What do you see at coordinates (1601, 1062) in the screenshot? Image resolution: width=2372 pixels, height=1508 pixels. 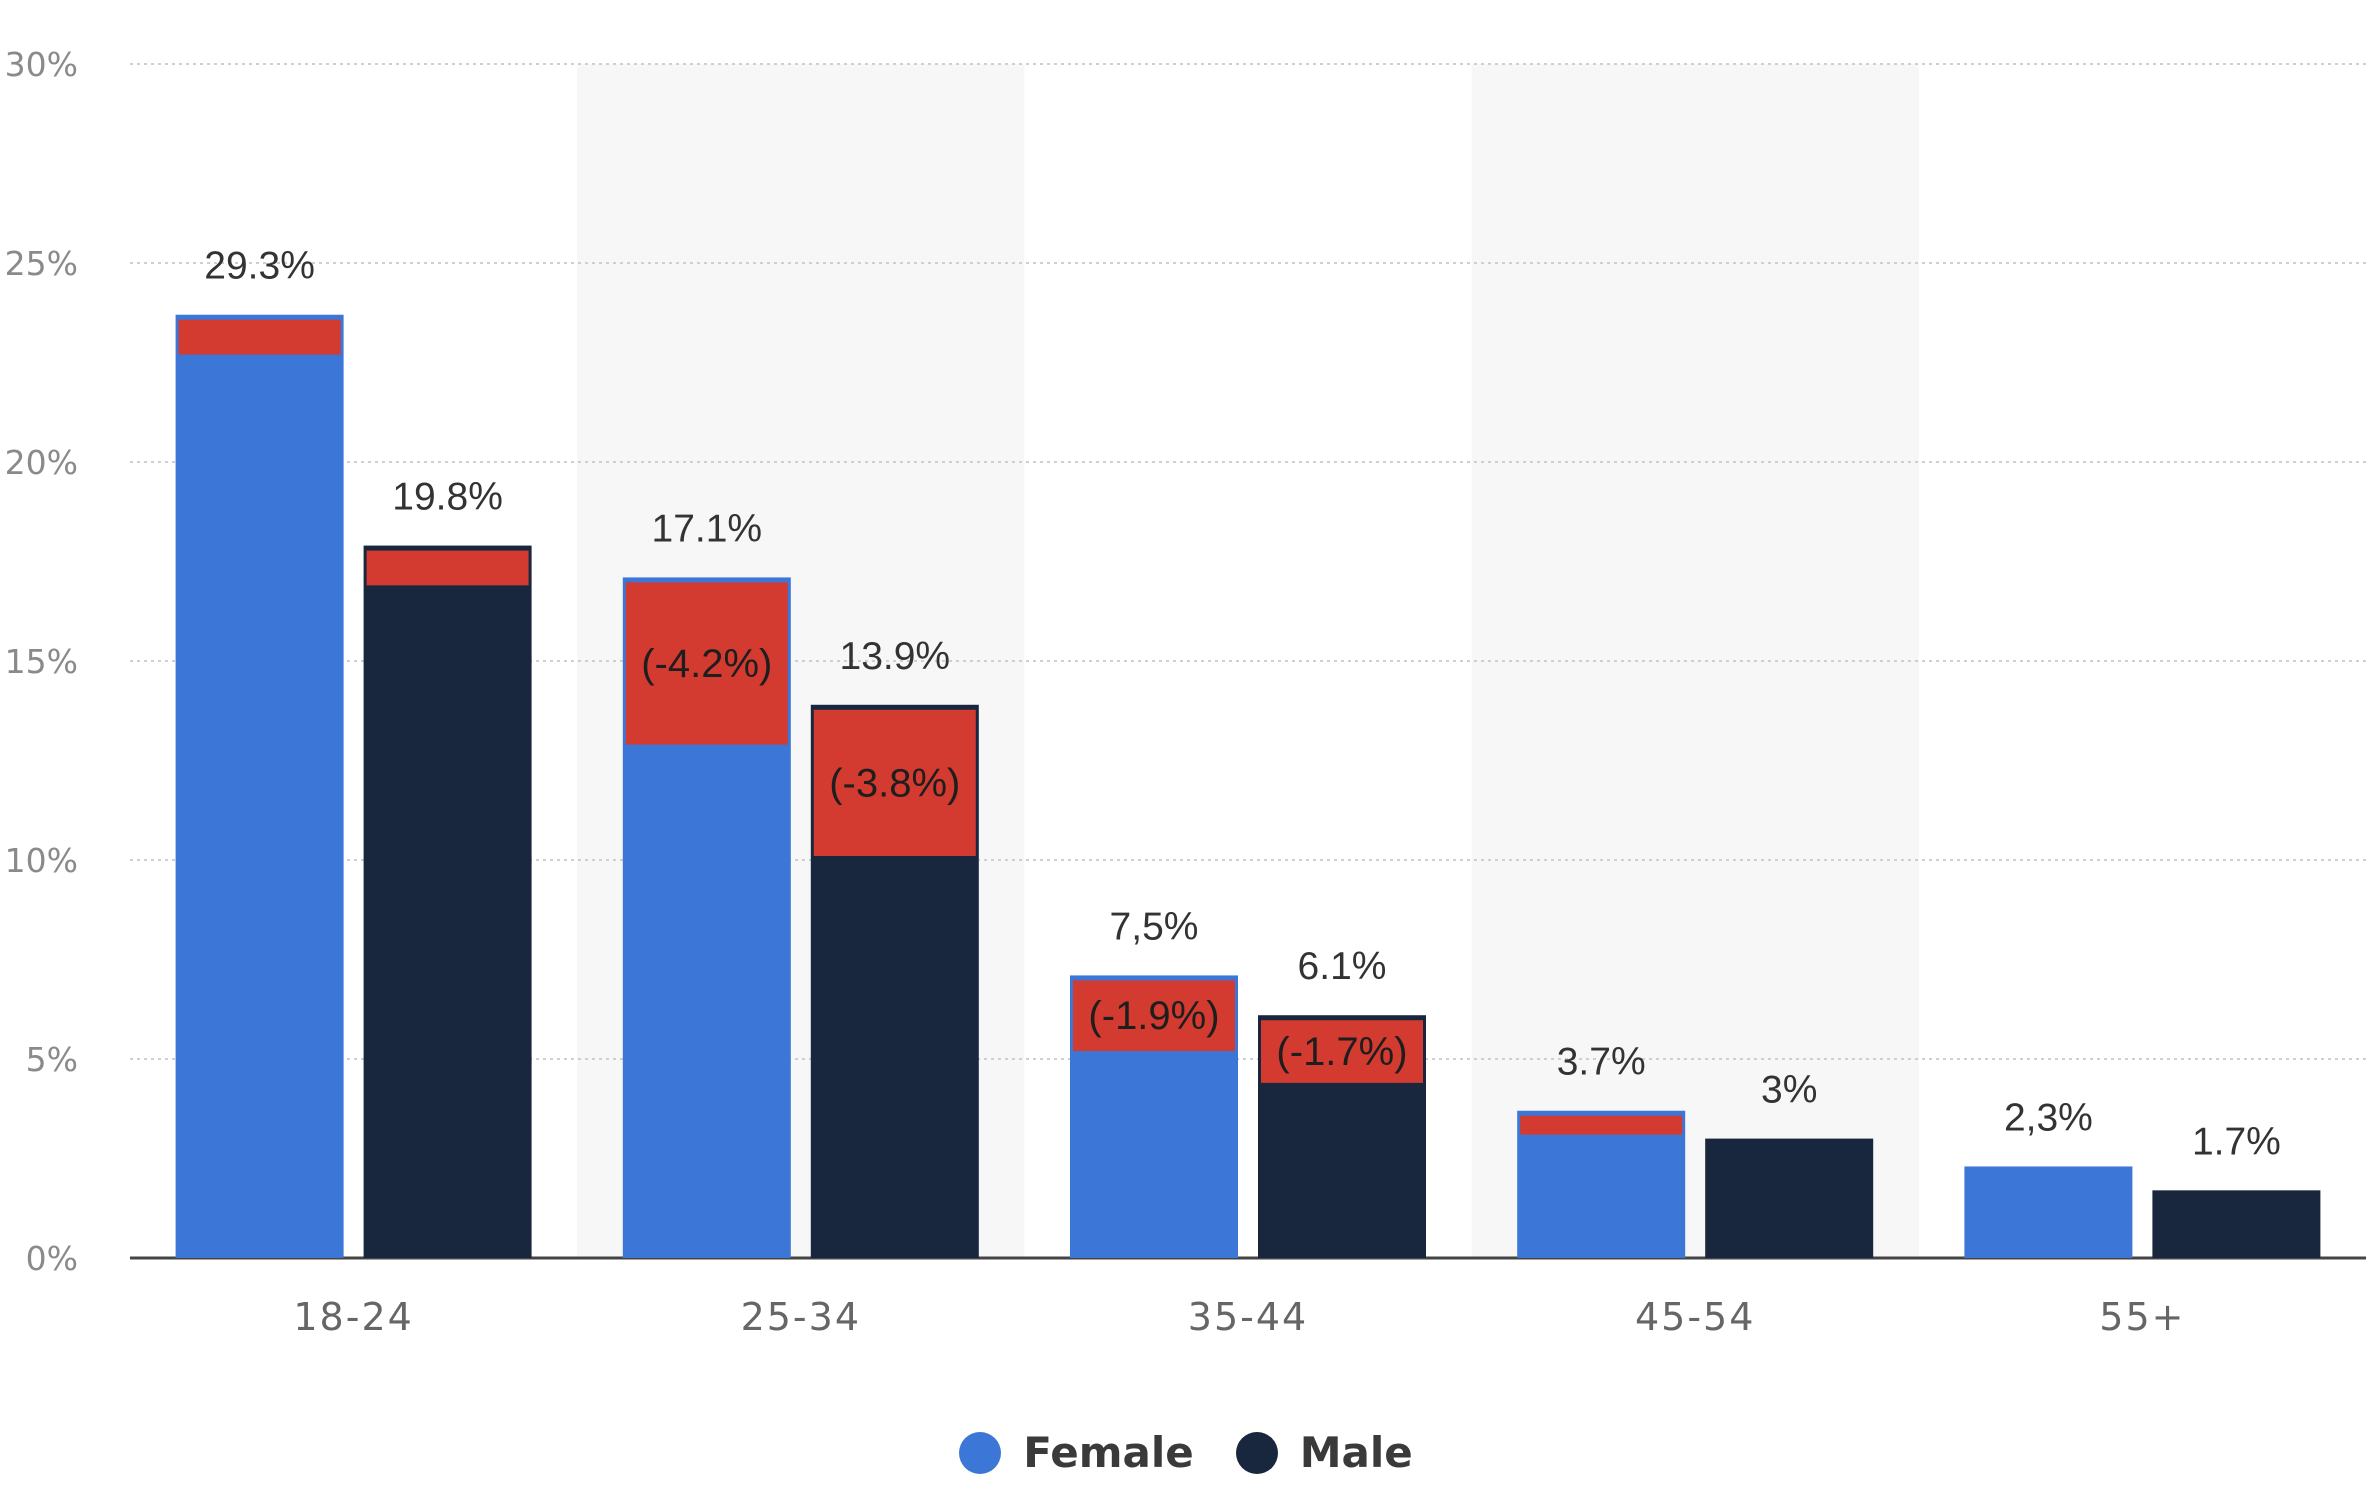 I see `data-label-female-45-54: 3.7%` at bounding box center [1601, 1062].